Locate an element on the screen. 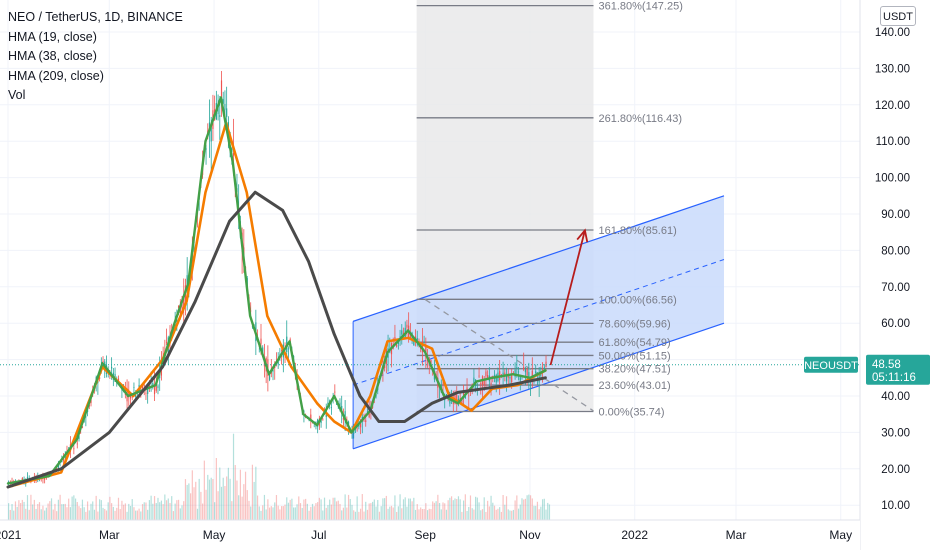  price-tick-label: 140.00 is located at coordinates (892, 33).